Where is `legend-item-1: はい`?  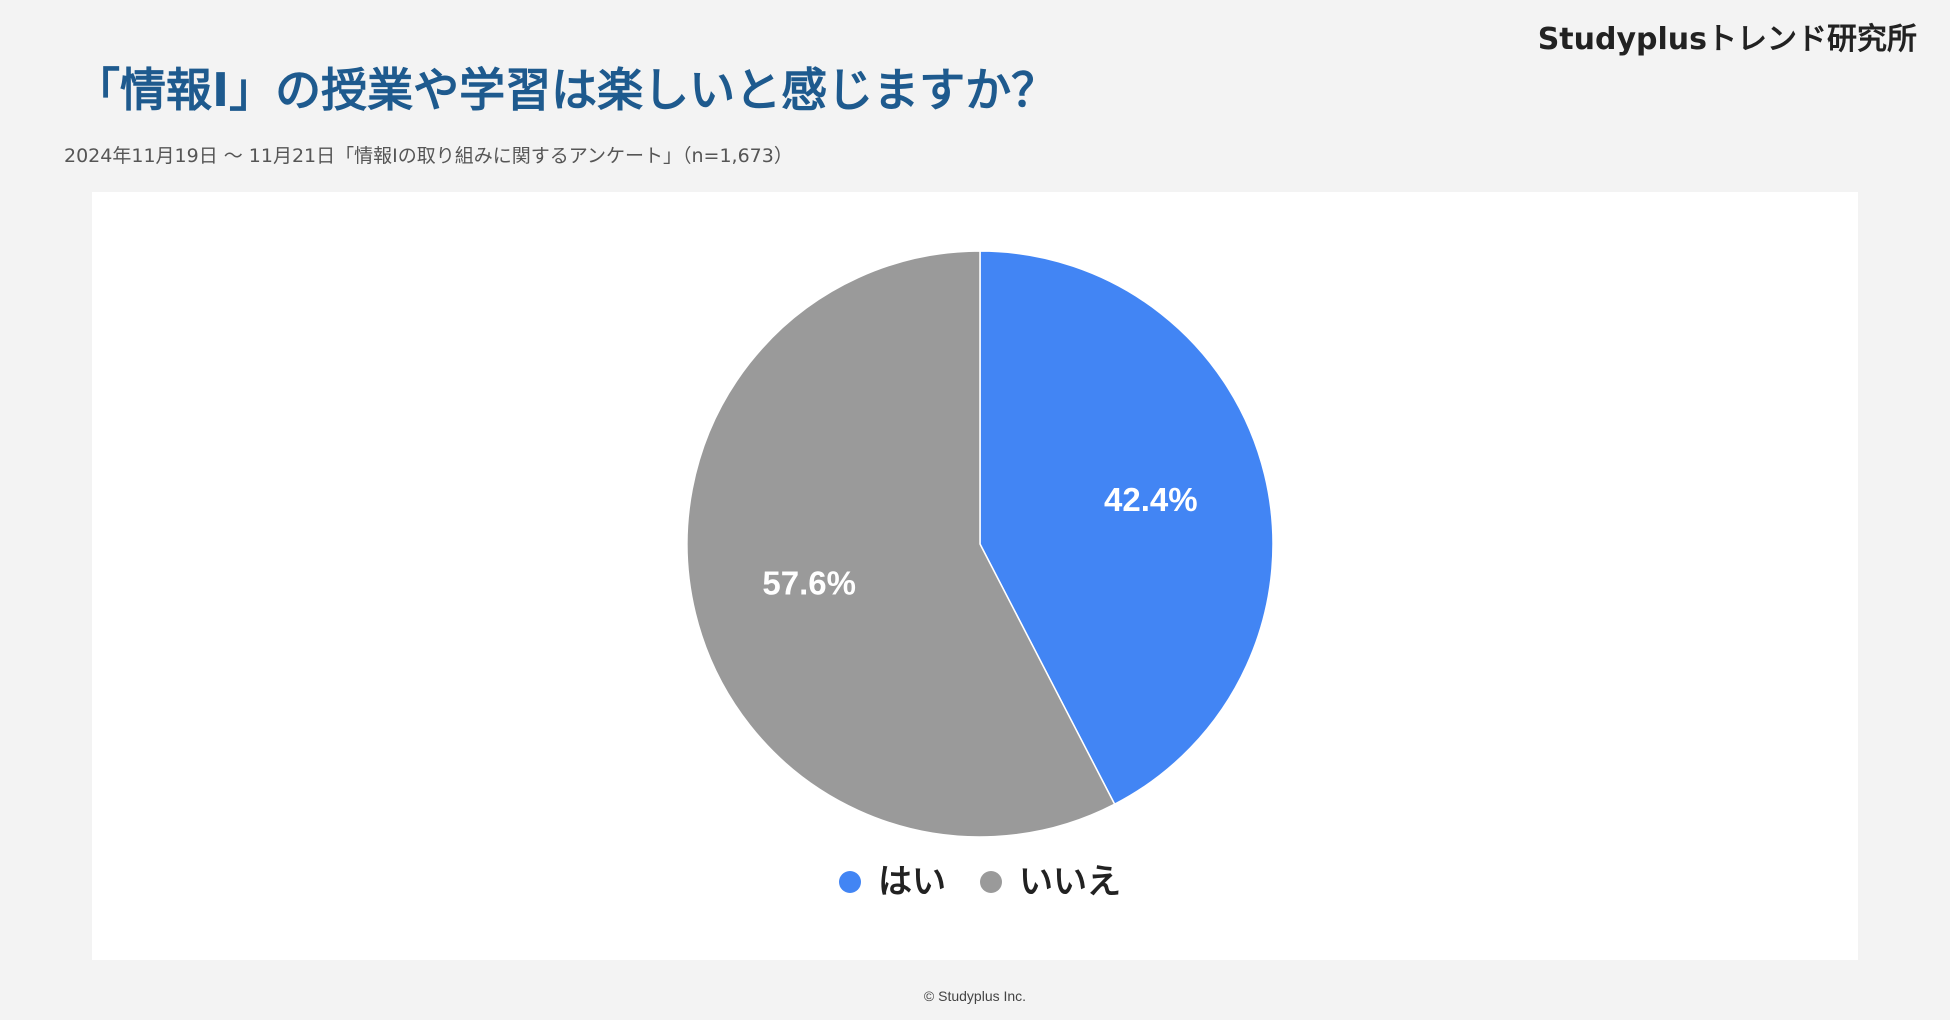
legend-item-1: はい is located at coordinates (892, 882).